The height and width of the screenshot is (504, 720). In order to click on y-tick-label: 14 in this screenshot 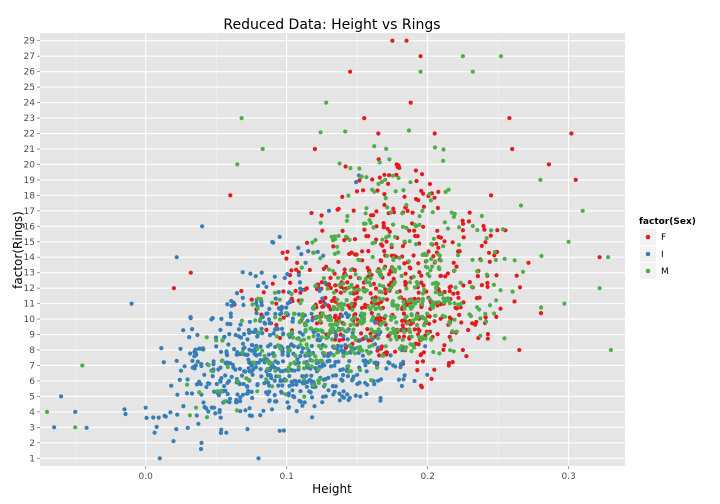, I will do `click(30, 258)`.